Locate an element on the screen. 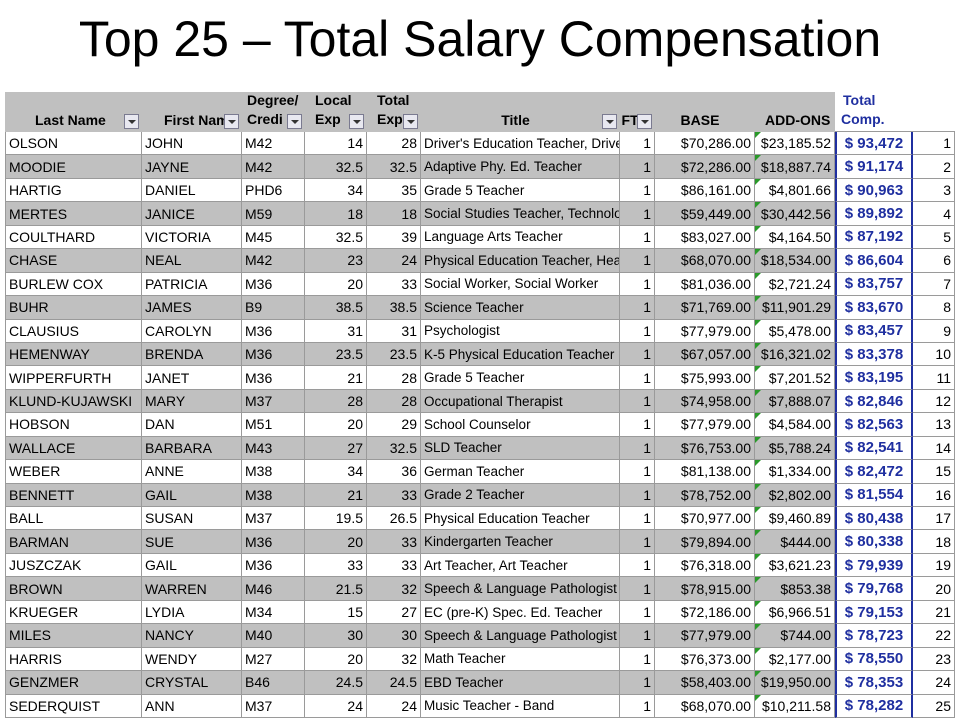  table-cell: WARREN is located at coordinates (192, 589).